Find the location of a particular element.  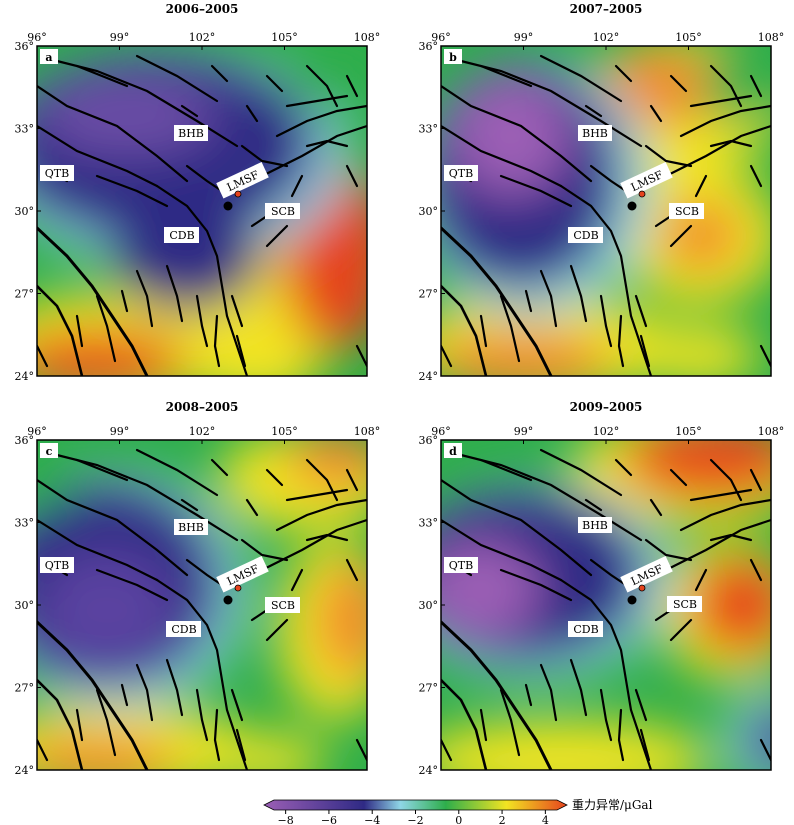

colorbar-label: 重力异常/μGal is located at coordinates (612, 805).